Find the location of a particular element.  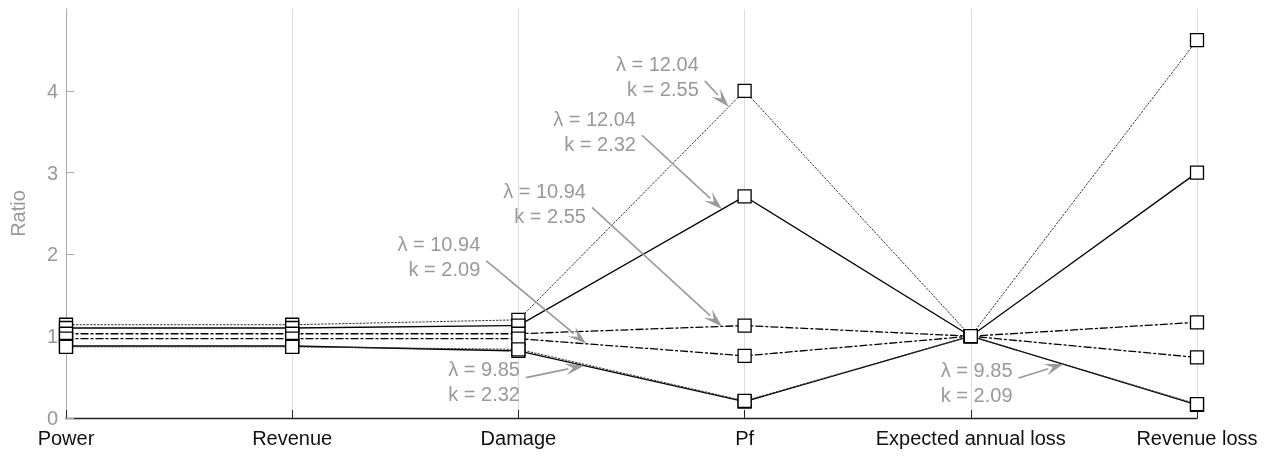

y-tick-label: 0 is located at coordinates (52, 418).